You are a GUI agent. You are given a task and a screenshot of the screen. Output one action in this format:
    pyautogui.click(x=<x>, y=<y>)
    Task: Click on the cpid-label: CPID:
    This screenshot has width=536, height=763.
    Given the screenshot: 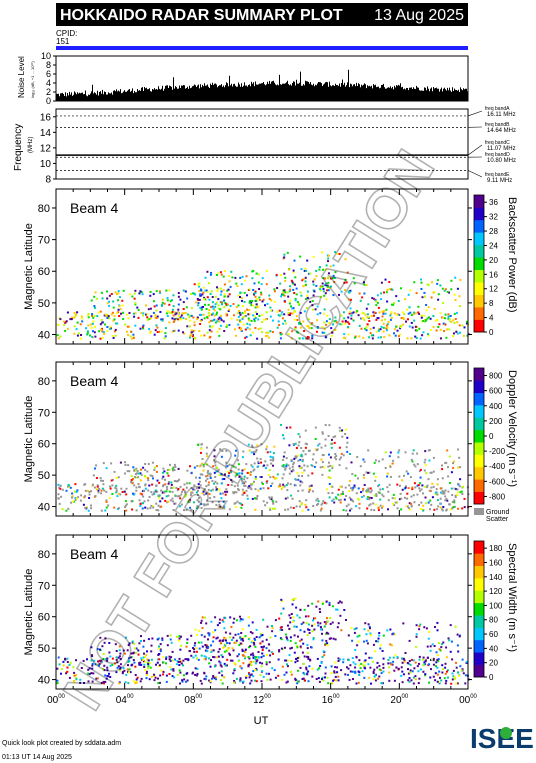 What is the action you would take?
    pyautogui.click(x=66, y=33)
    